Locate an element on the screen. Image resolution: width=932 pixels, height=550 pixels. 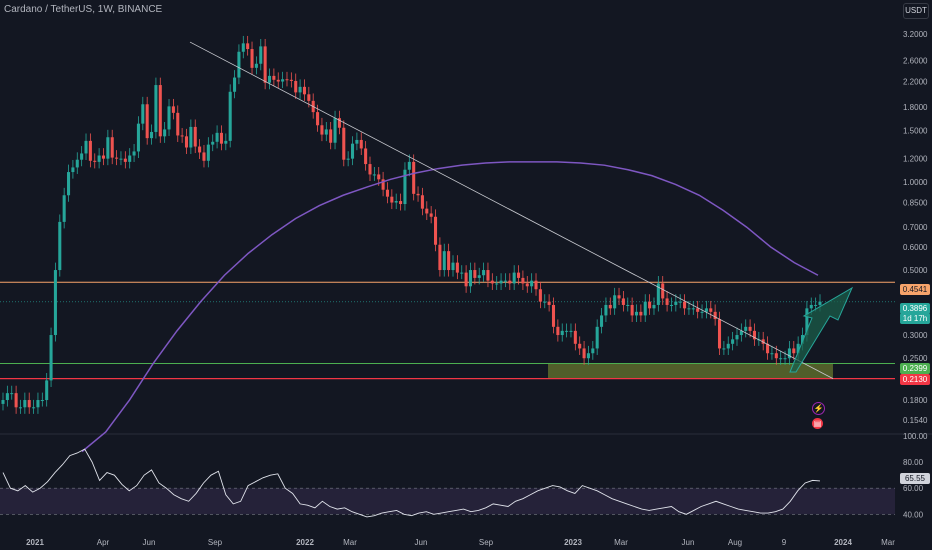
time-axis-tick: 2024 is located at coordinates (843, 542).